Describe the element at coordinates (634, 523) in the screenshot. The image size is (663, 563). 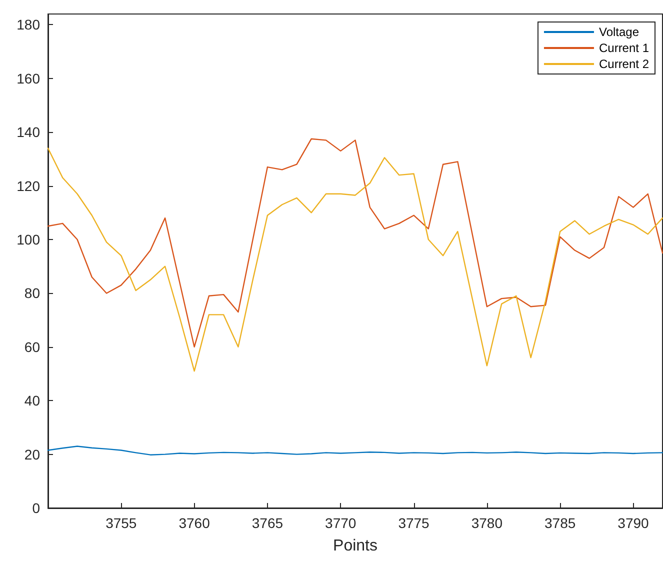
I see `x-tick-label: 3790` at that location.